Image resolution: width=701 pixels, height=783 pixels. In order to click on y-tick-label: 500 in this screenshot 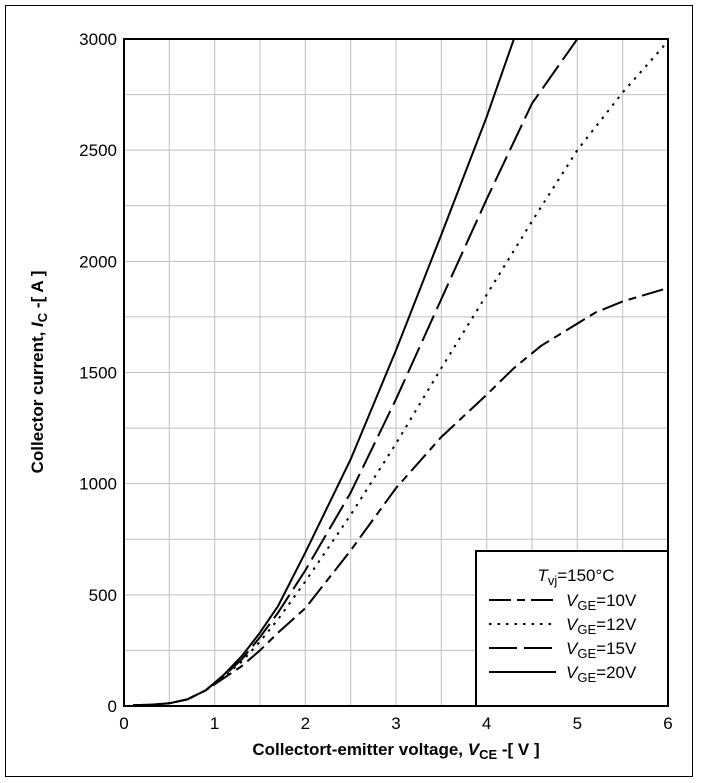, I will do `click(103, 595)`.